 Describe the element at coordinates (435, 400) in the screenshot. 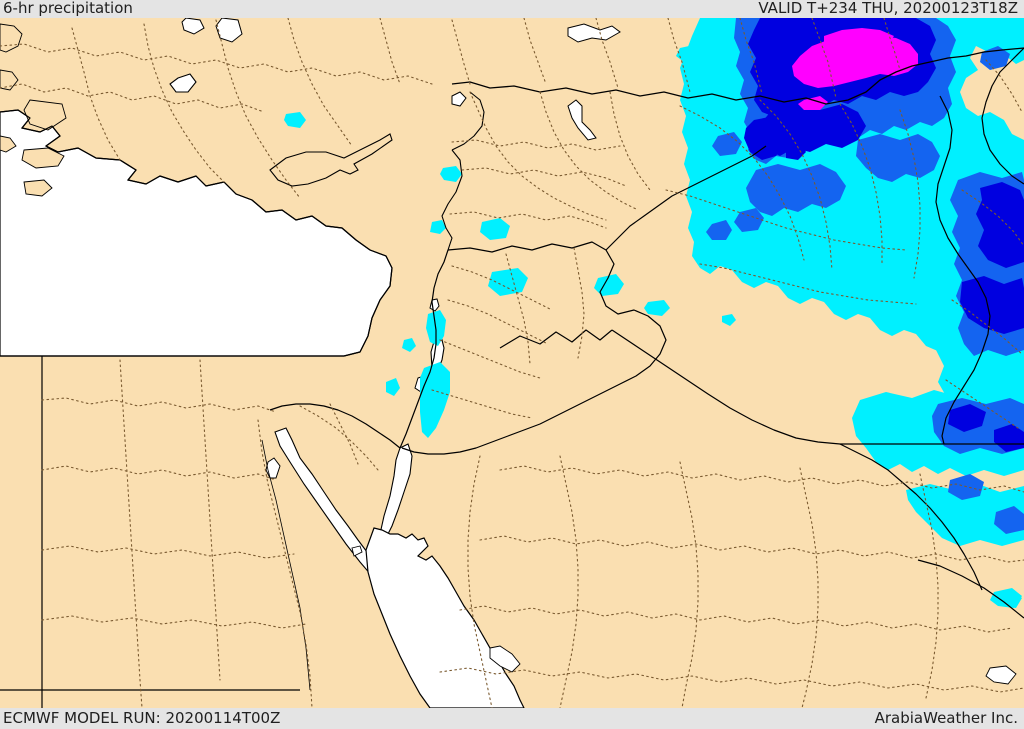

I see `precip-light-jordanvalley-s` at that location.